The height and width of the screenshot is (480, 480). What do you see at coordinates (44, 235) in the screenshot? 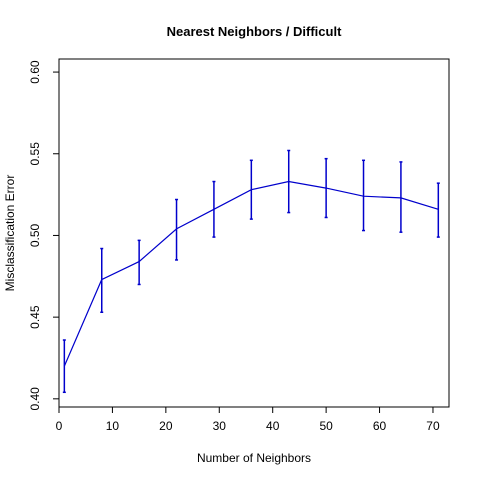
I see `y-axis: 0.40 0.45 0.50 0.55 0.60` at bounding box center [44, 235].